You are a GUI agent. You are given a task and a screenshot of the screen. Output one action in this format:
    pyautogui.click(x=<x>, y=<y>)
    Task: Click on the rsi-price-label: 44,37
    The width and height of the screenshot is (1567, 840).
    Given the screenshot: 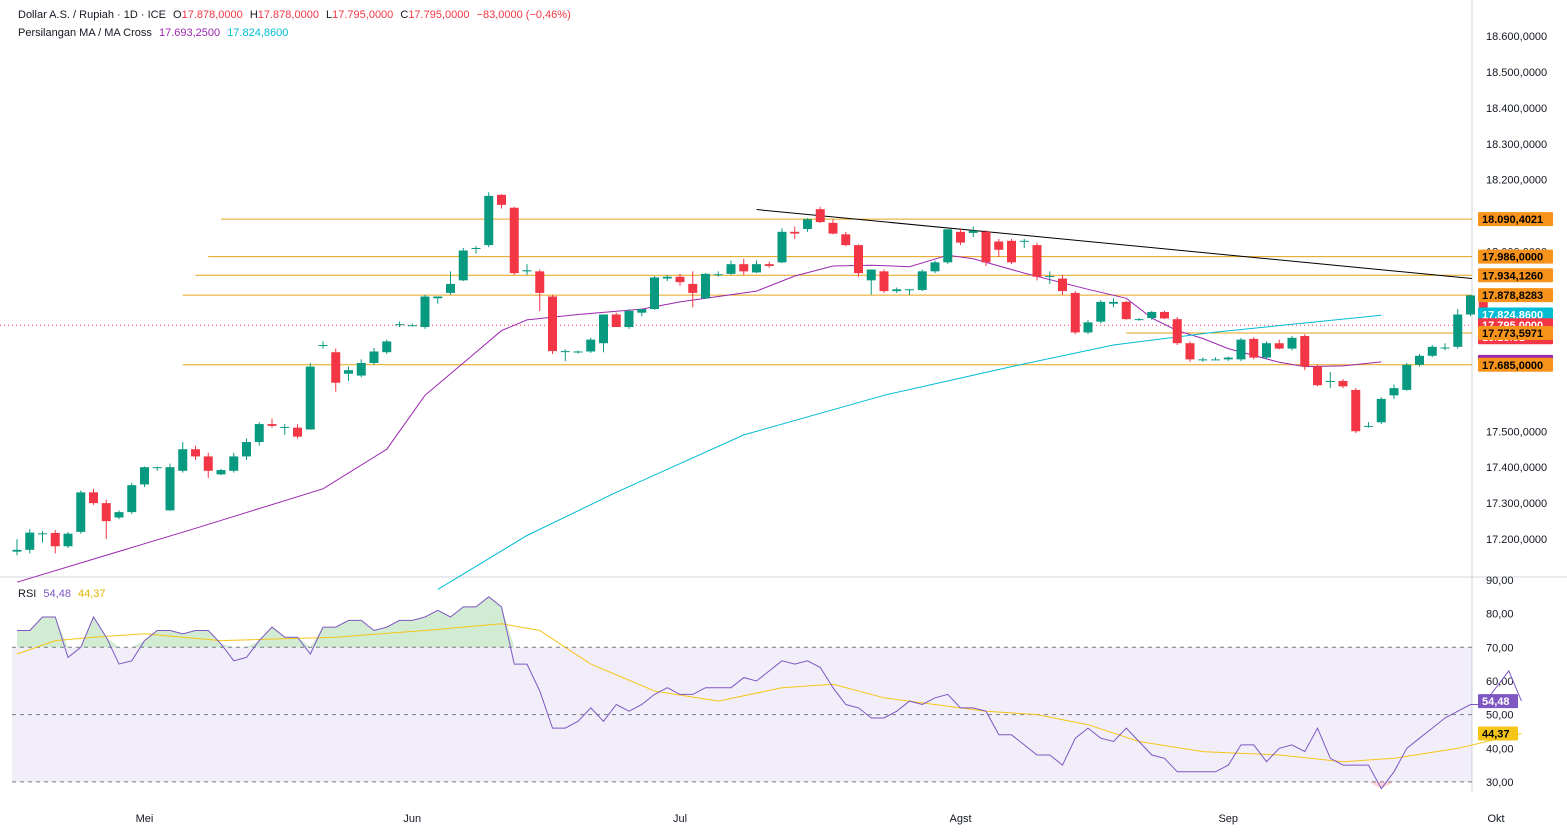 What is the action you would take?
    pyautogui.click(x=1498, y=733)
    